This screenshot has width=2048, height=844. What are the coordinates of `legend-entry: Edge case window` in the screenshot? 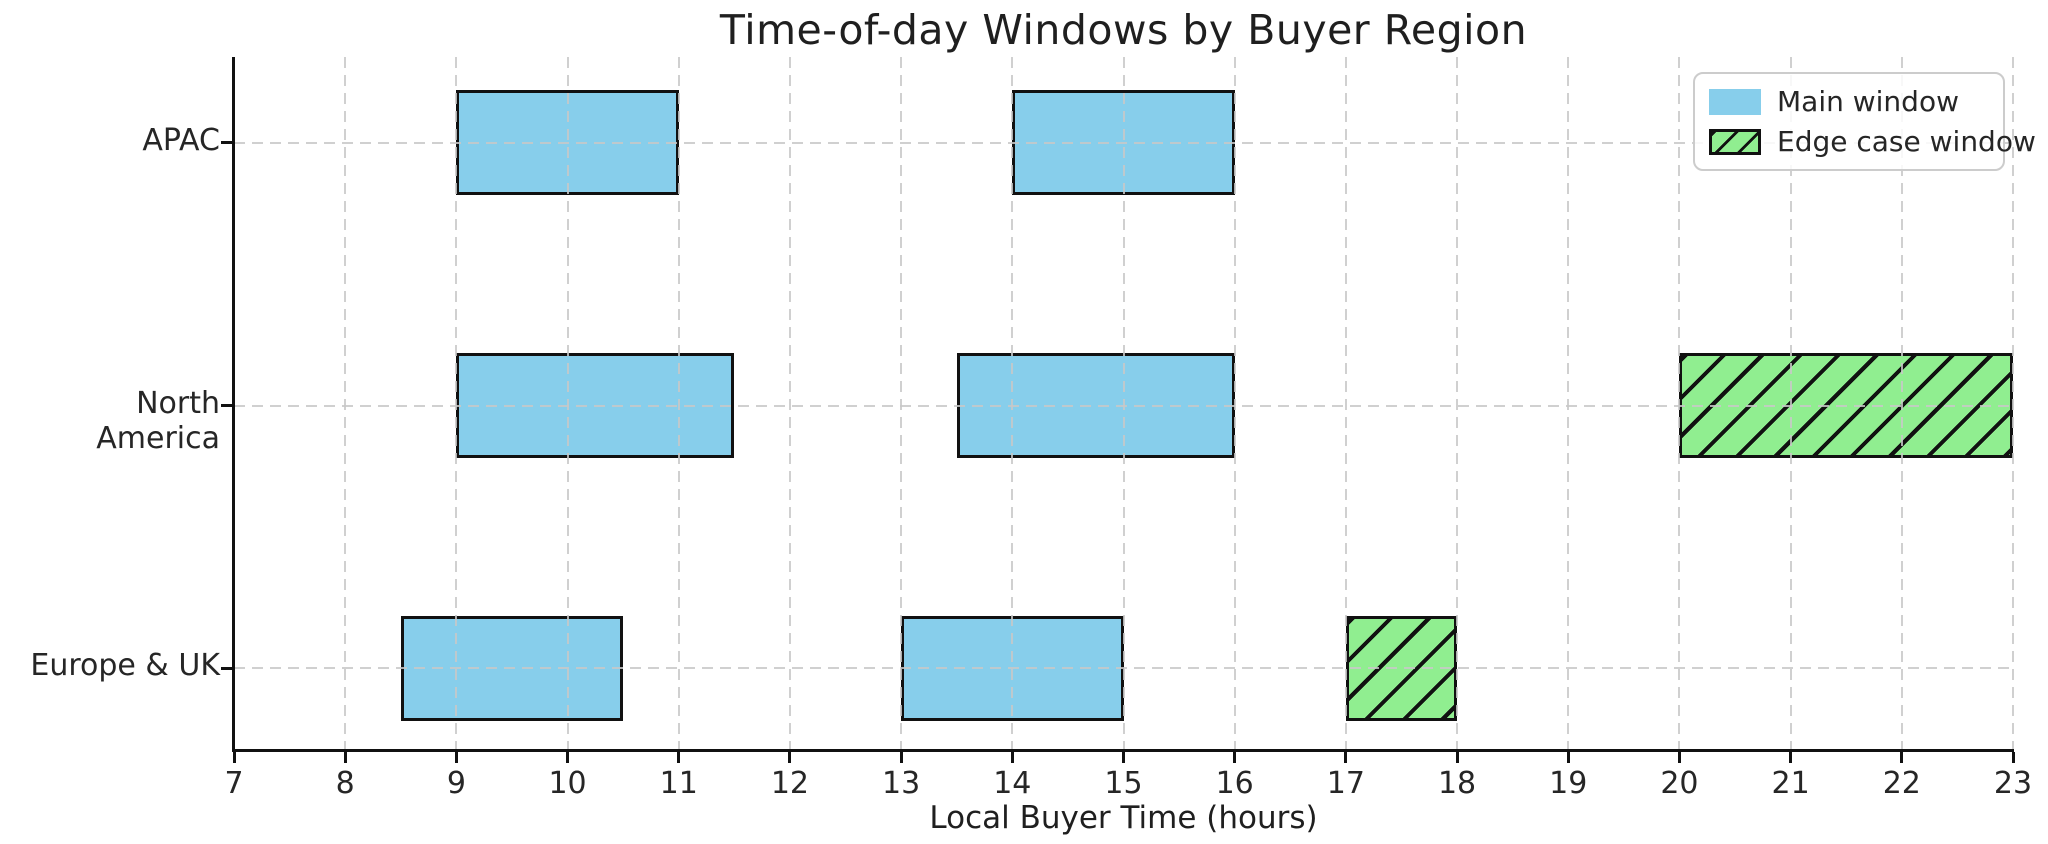 It's located at (1872, 141).